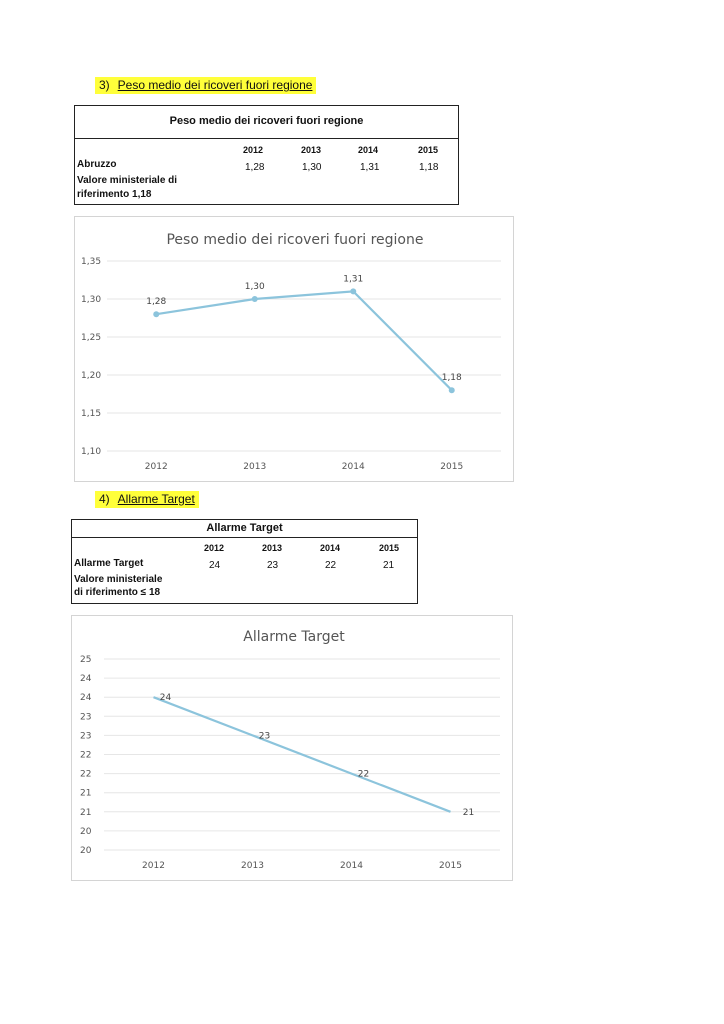 This screenshot has width=724, height=1024. I want to click on y-tick-label: 1,15, so click(91, 414).